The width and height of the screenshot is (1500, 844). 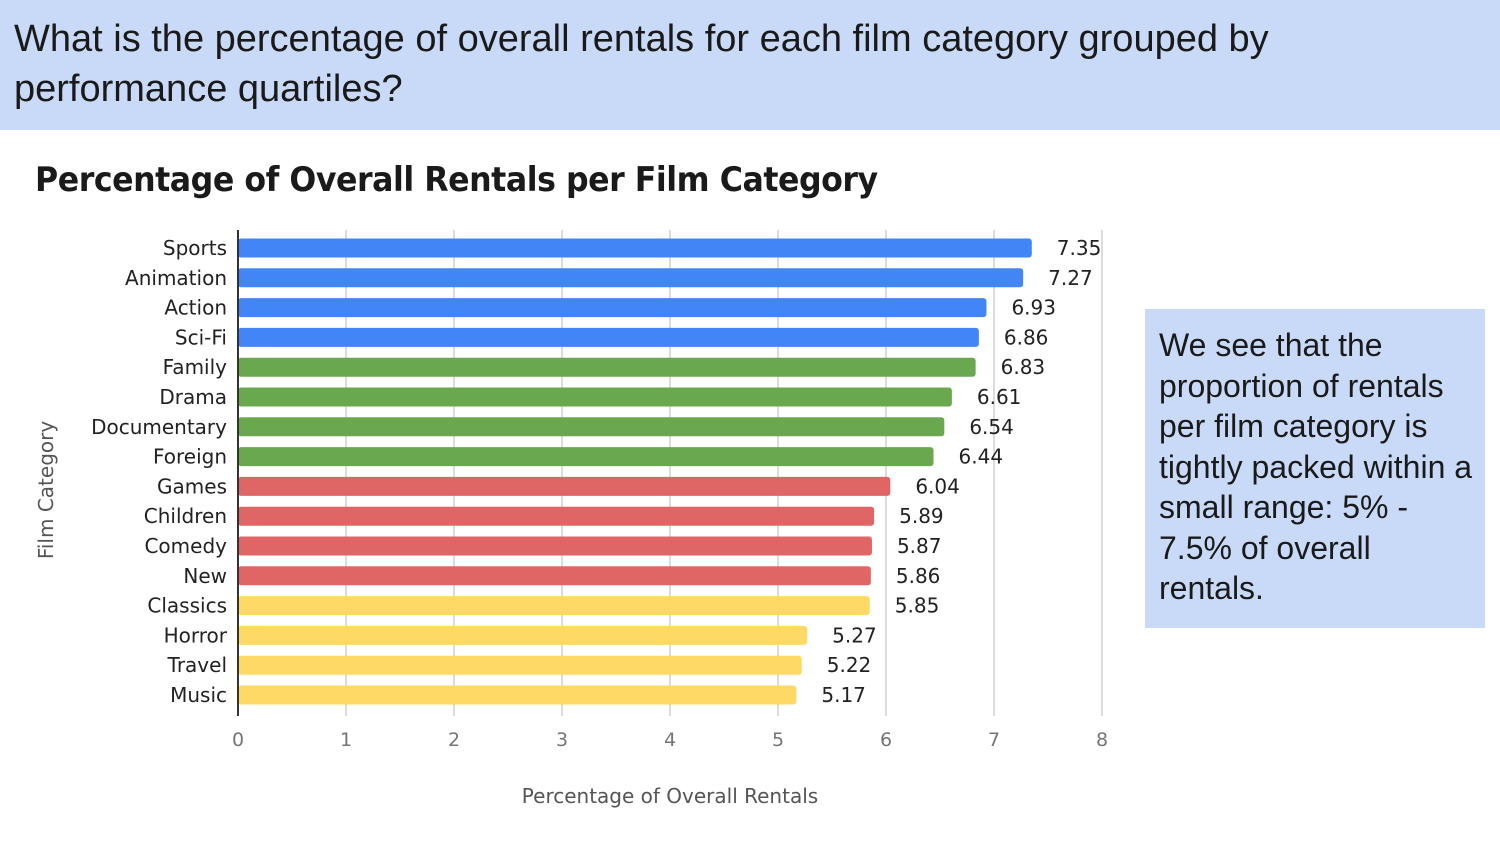 What do you see at coordinates (562, 740) in the screenshot?
I see `x-tick-label: 3` at bounding box center [562, 740].